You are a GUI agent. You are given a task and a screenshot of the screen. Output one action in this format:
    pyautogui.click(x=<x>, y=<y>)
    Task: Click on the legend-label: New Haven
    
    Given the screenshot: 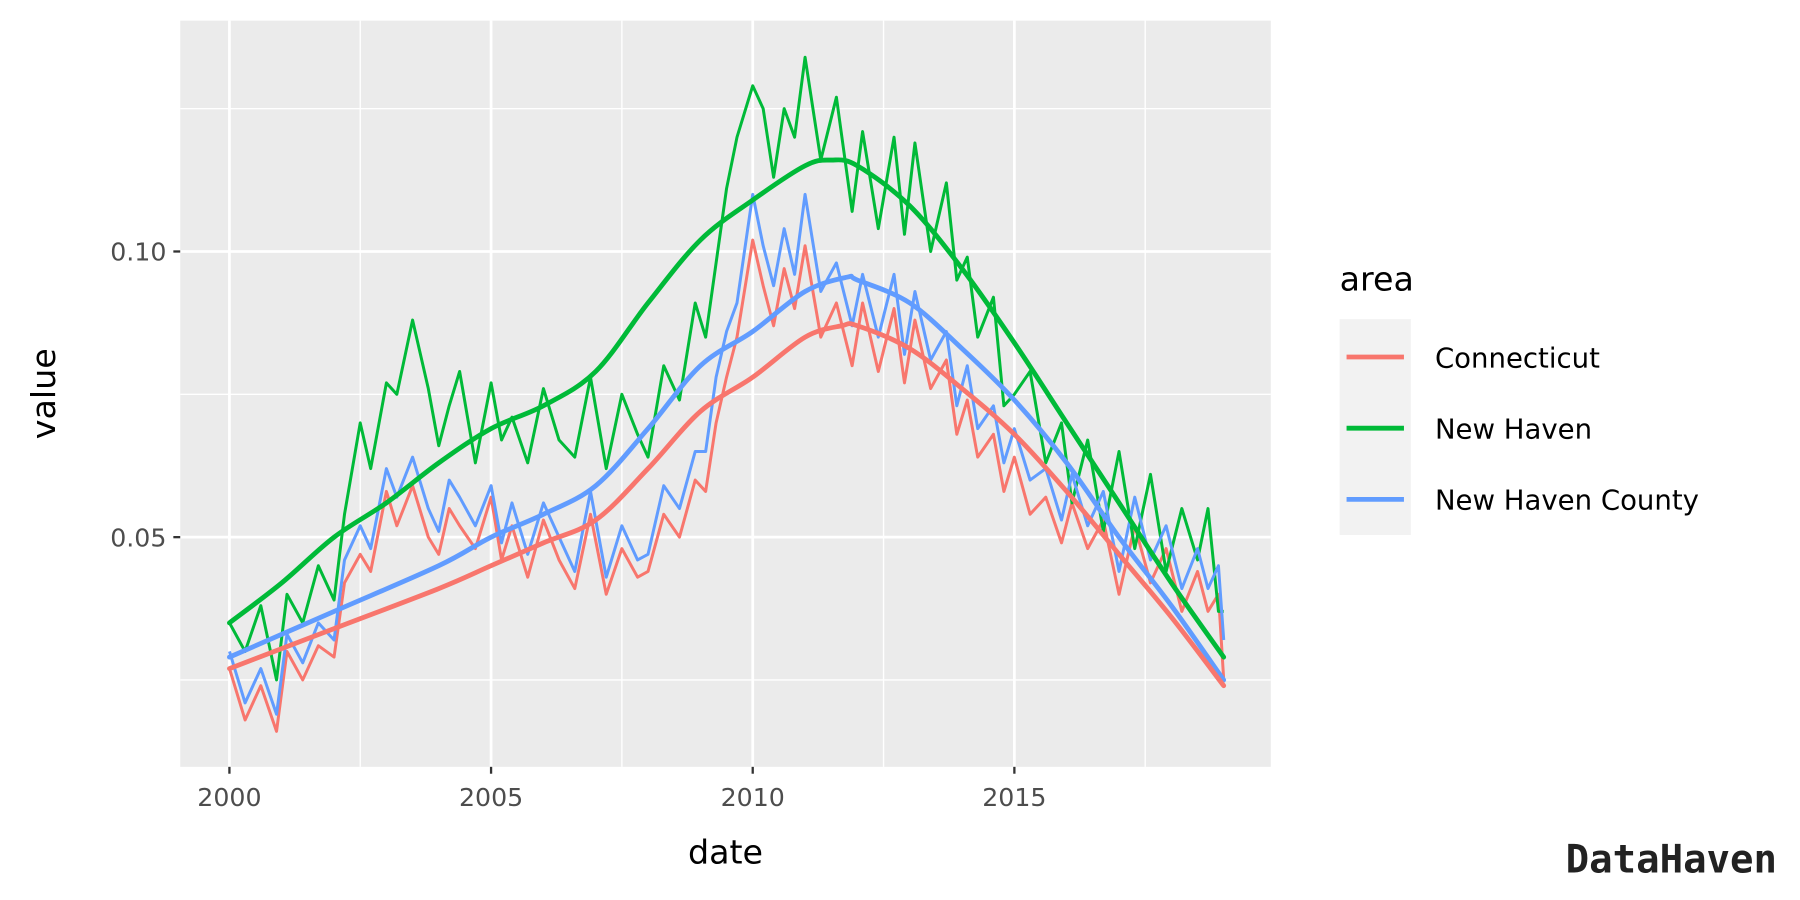 What is the action you would take?
    pyautogui.click(x=1513, y=430)
    